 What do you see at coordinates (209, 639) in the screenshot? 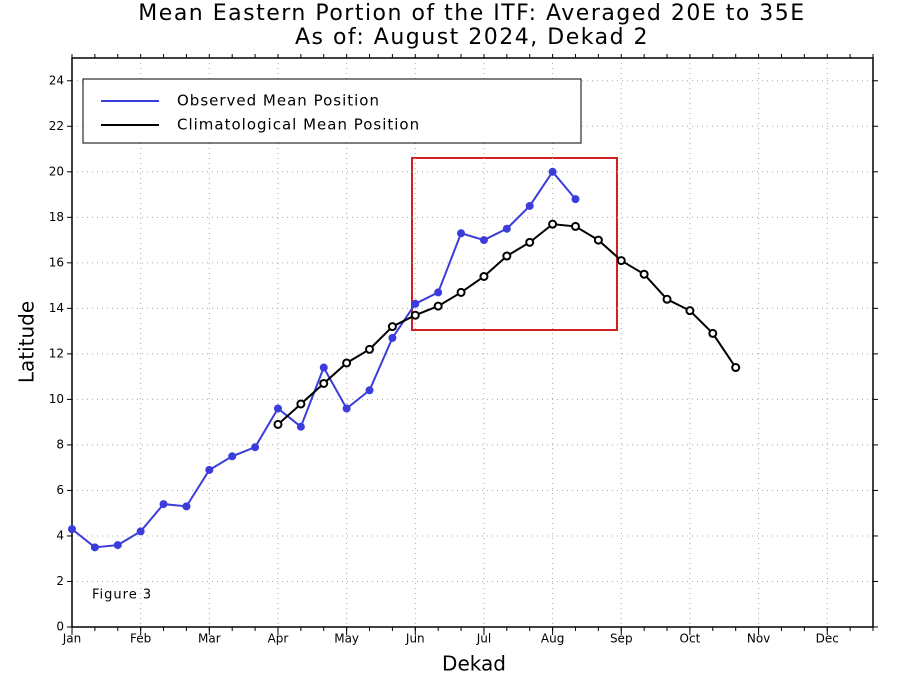
I see `x-tick-label: Mar` at bounding box center [209, 639].